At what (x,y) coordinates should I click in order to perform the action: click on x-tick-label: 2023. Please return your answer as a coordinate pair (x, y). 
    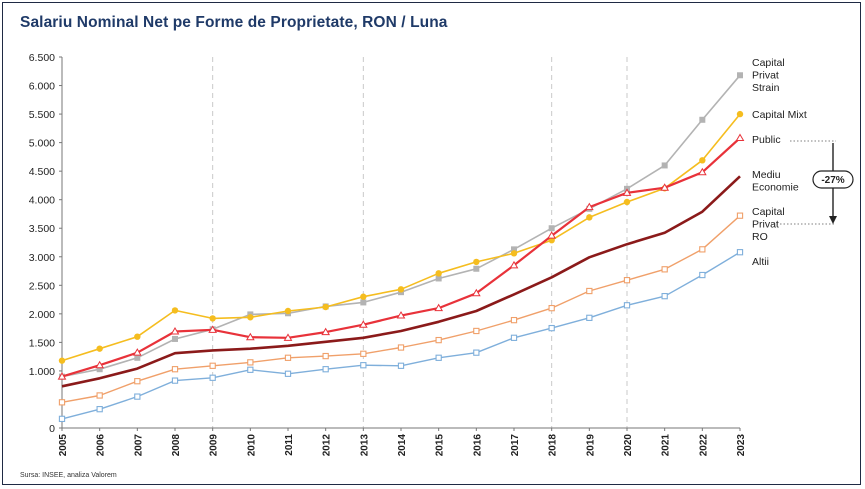
    Looking at the image, I should click on (741, 445).